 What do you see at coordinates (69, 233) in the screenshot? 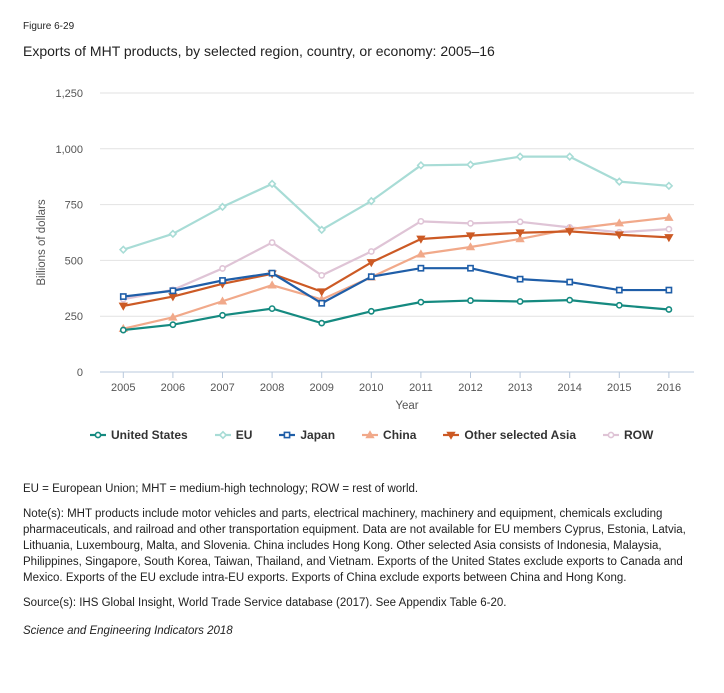
I see `y-axis-ticks: 0 250 500 750 1,000 1,250` at bounding box center [69, 233].